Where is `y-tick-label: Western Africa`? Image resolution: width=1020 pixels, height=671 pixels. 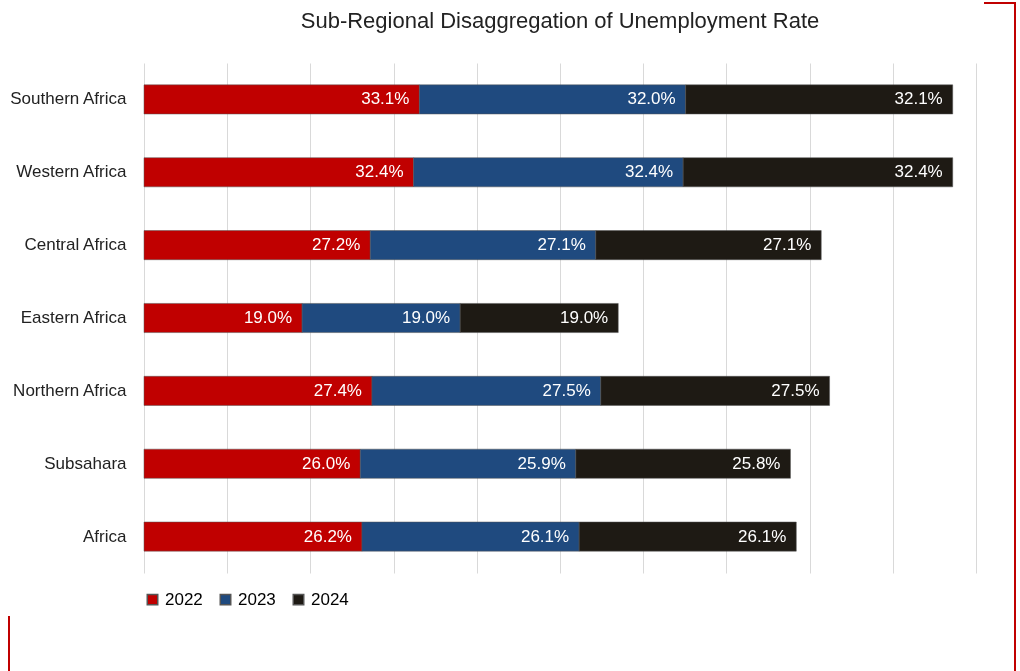
y-tick-label: Western Africa is located at coordinates (72, 172).